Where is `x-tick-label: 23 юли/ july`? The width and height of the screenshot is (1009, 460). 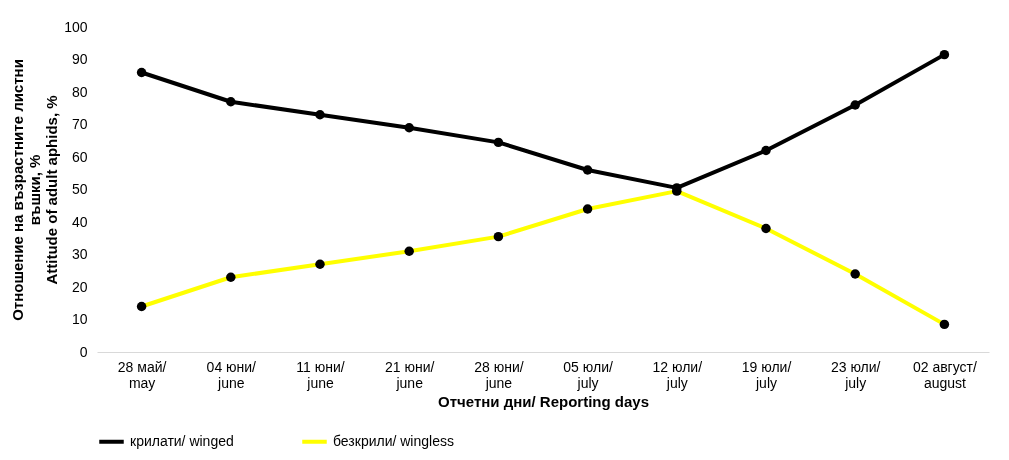
x-tick-label: 23 юли/ july is located at coordinates (855, 374).